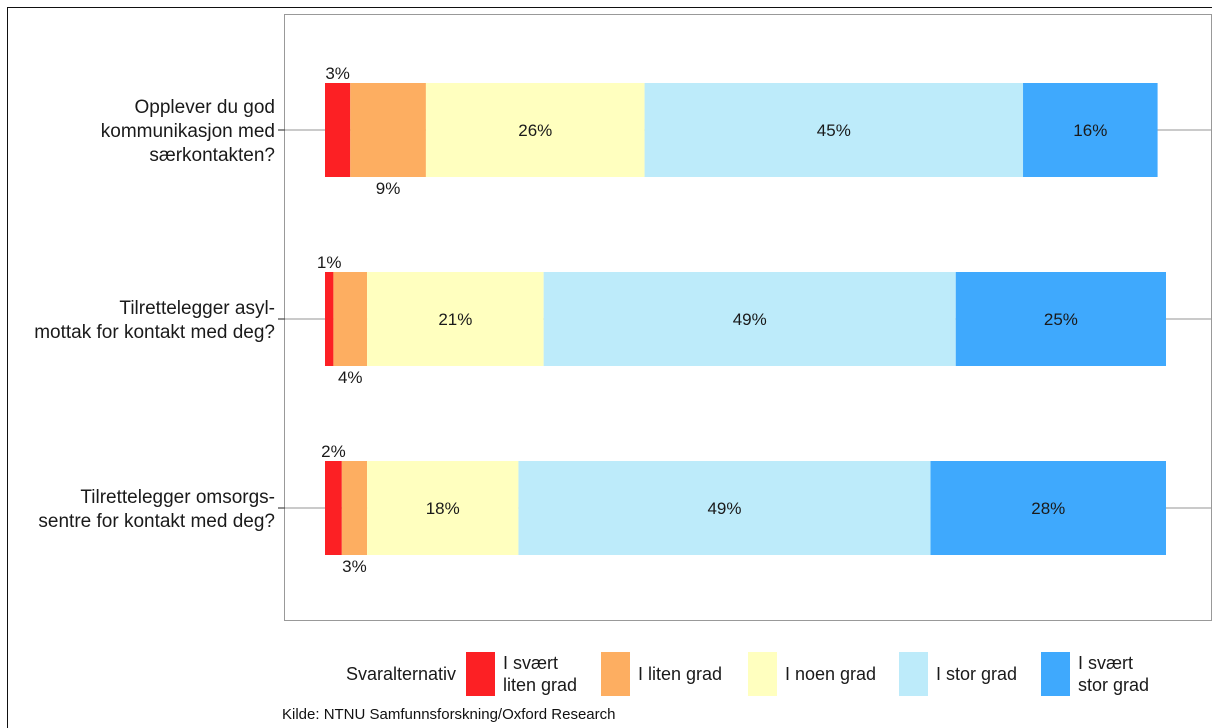 This screenshot has height=728, width=1212. I want to click on legend-title: Svaralternativ, so click(401, 674).